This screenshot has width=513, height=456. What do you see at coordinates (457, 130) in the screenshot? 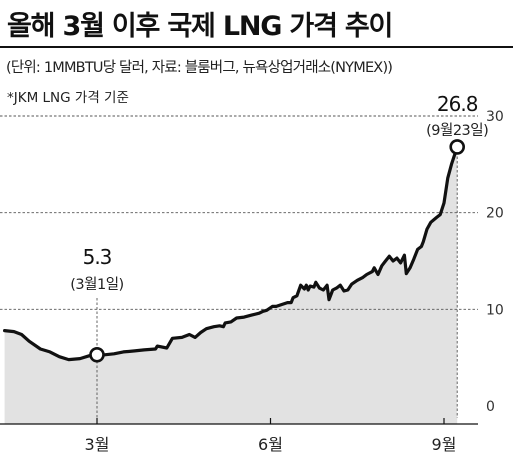
I see `annotation-date: (9월23일)` at bounding box center [457, 130].